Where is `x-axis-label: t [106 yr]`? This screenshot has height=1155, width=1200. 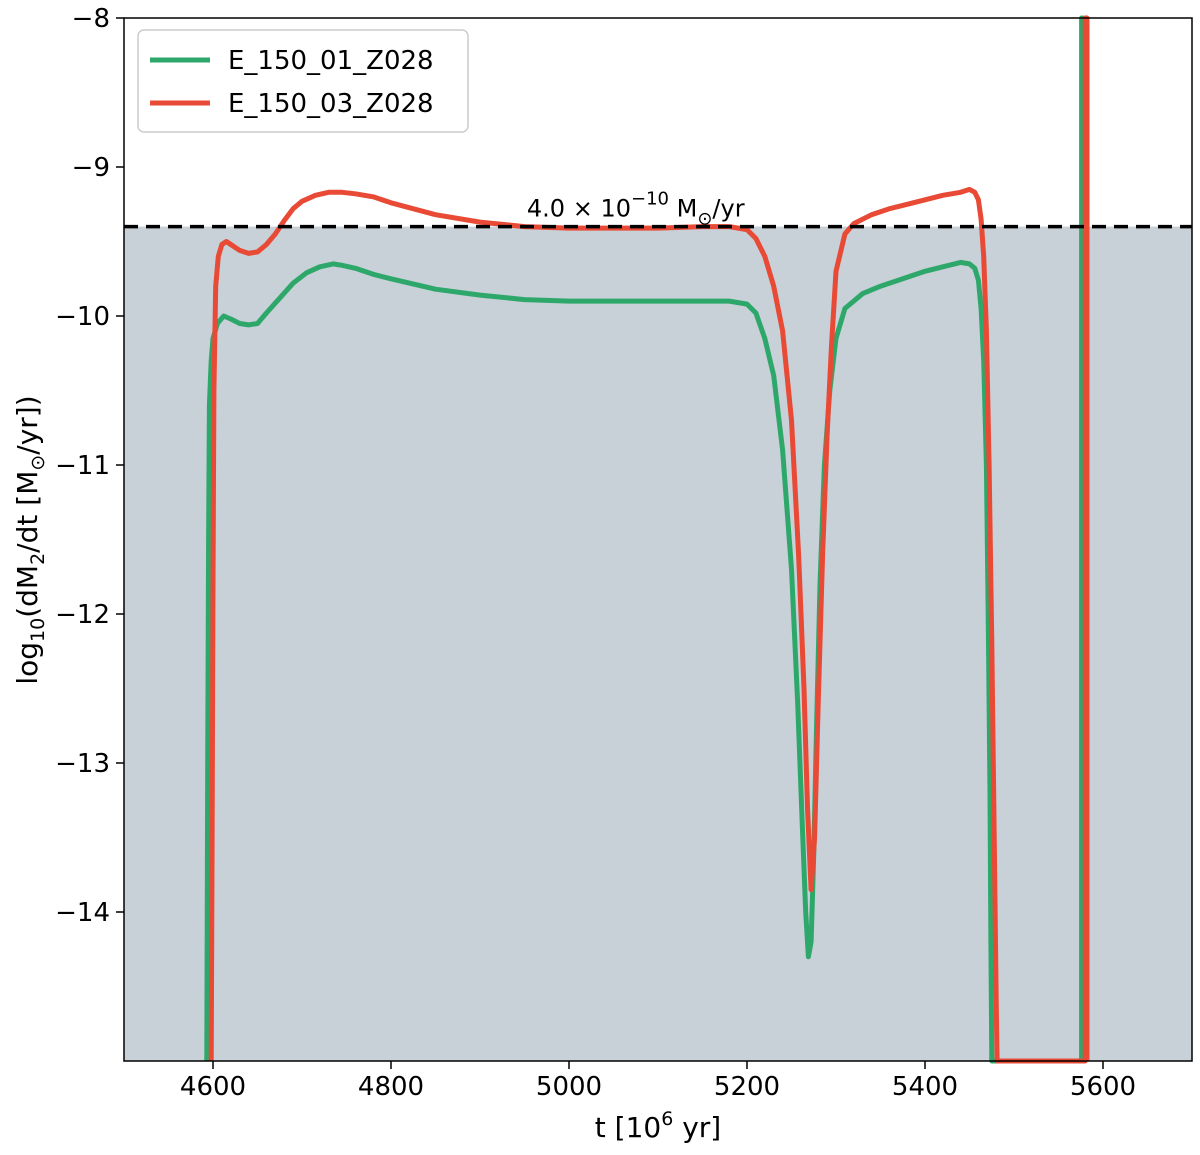
x-axis-label: t [106 yr] is located at coordinates (658, 1126).